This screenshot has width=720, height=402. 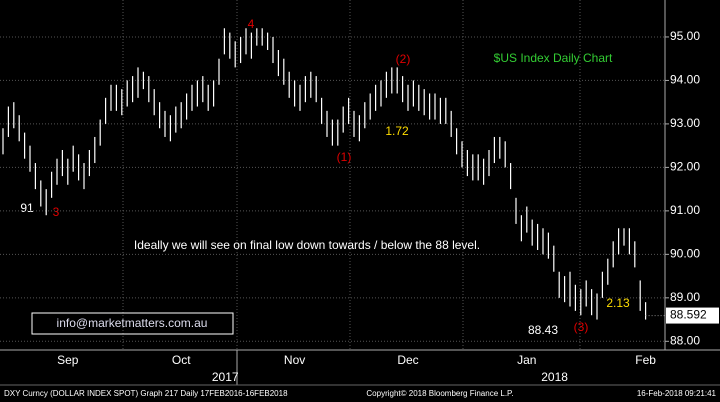 I want to click on x-tick-label: Oct, so click(x=181, y=360).